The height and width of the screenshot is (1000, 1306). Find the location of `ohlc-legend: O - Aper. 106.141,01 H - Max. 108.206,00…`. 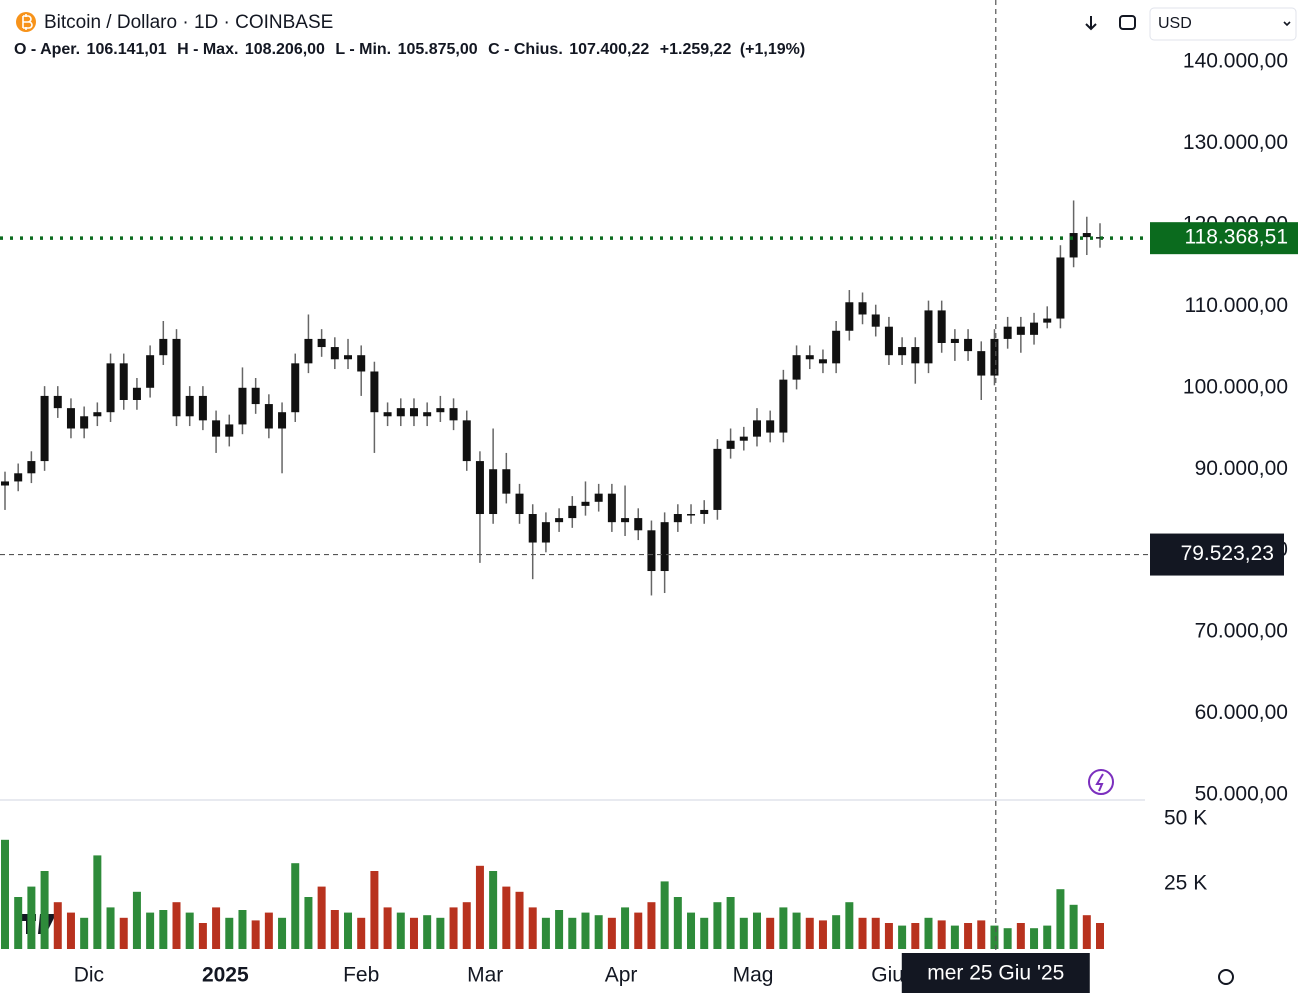

ohlc-legend: O - Aper. 106.141,01 H - Max. 108.206,00… is located at coordinates (409, 49).